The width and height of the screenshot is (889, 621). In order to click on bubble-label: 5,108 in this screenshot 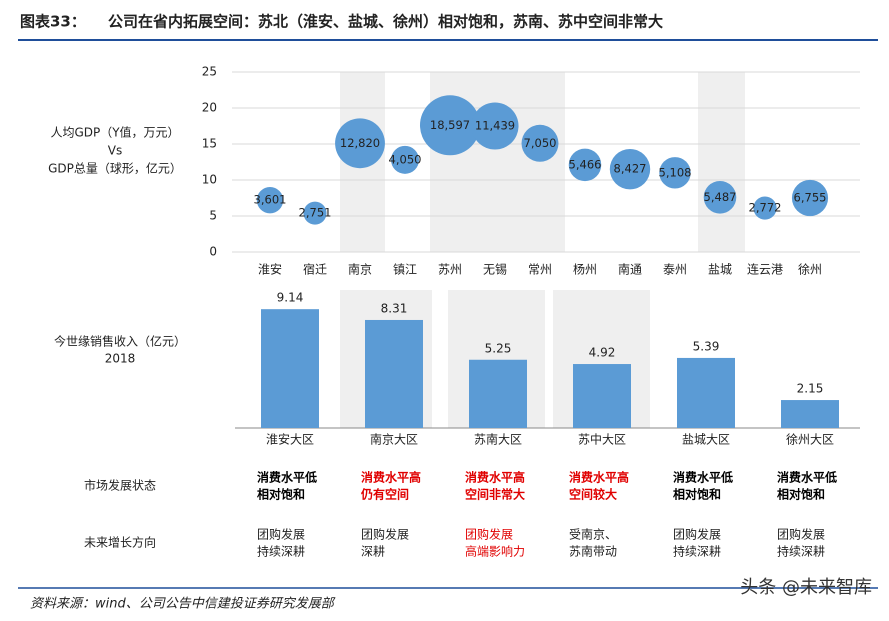, I will do `click(675, 172)`.